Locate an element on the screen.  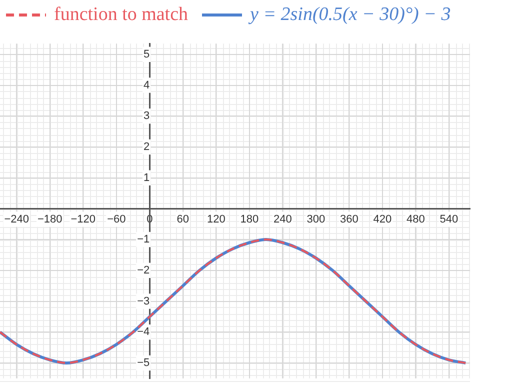
y-tick-label: 3 is located at coordinates (147, 116).